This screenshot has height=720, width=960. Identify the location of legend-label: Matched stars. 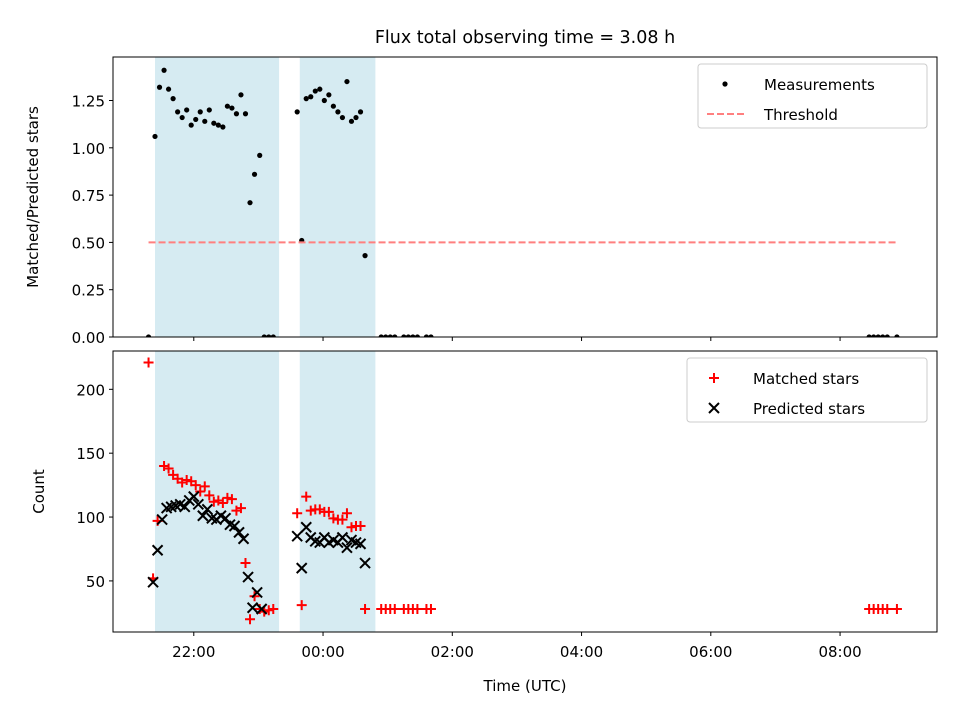
(806, 379).